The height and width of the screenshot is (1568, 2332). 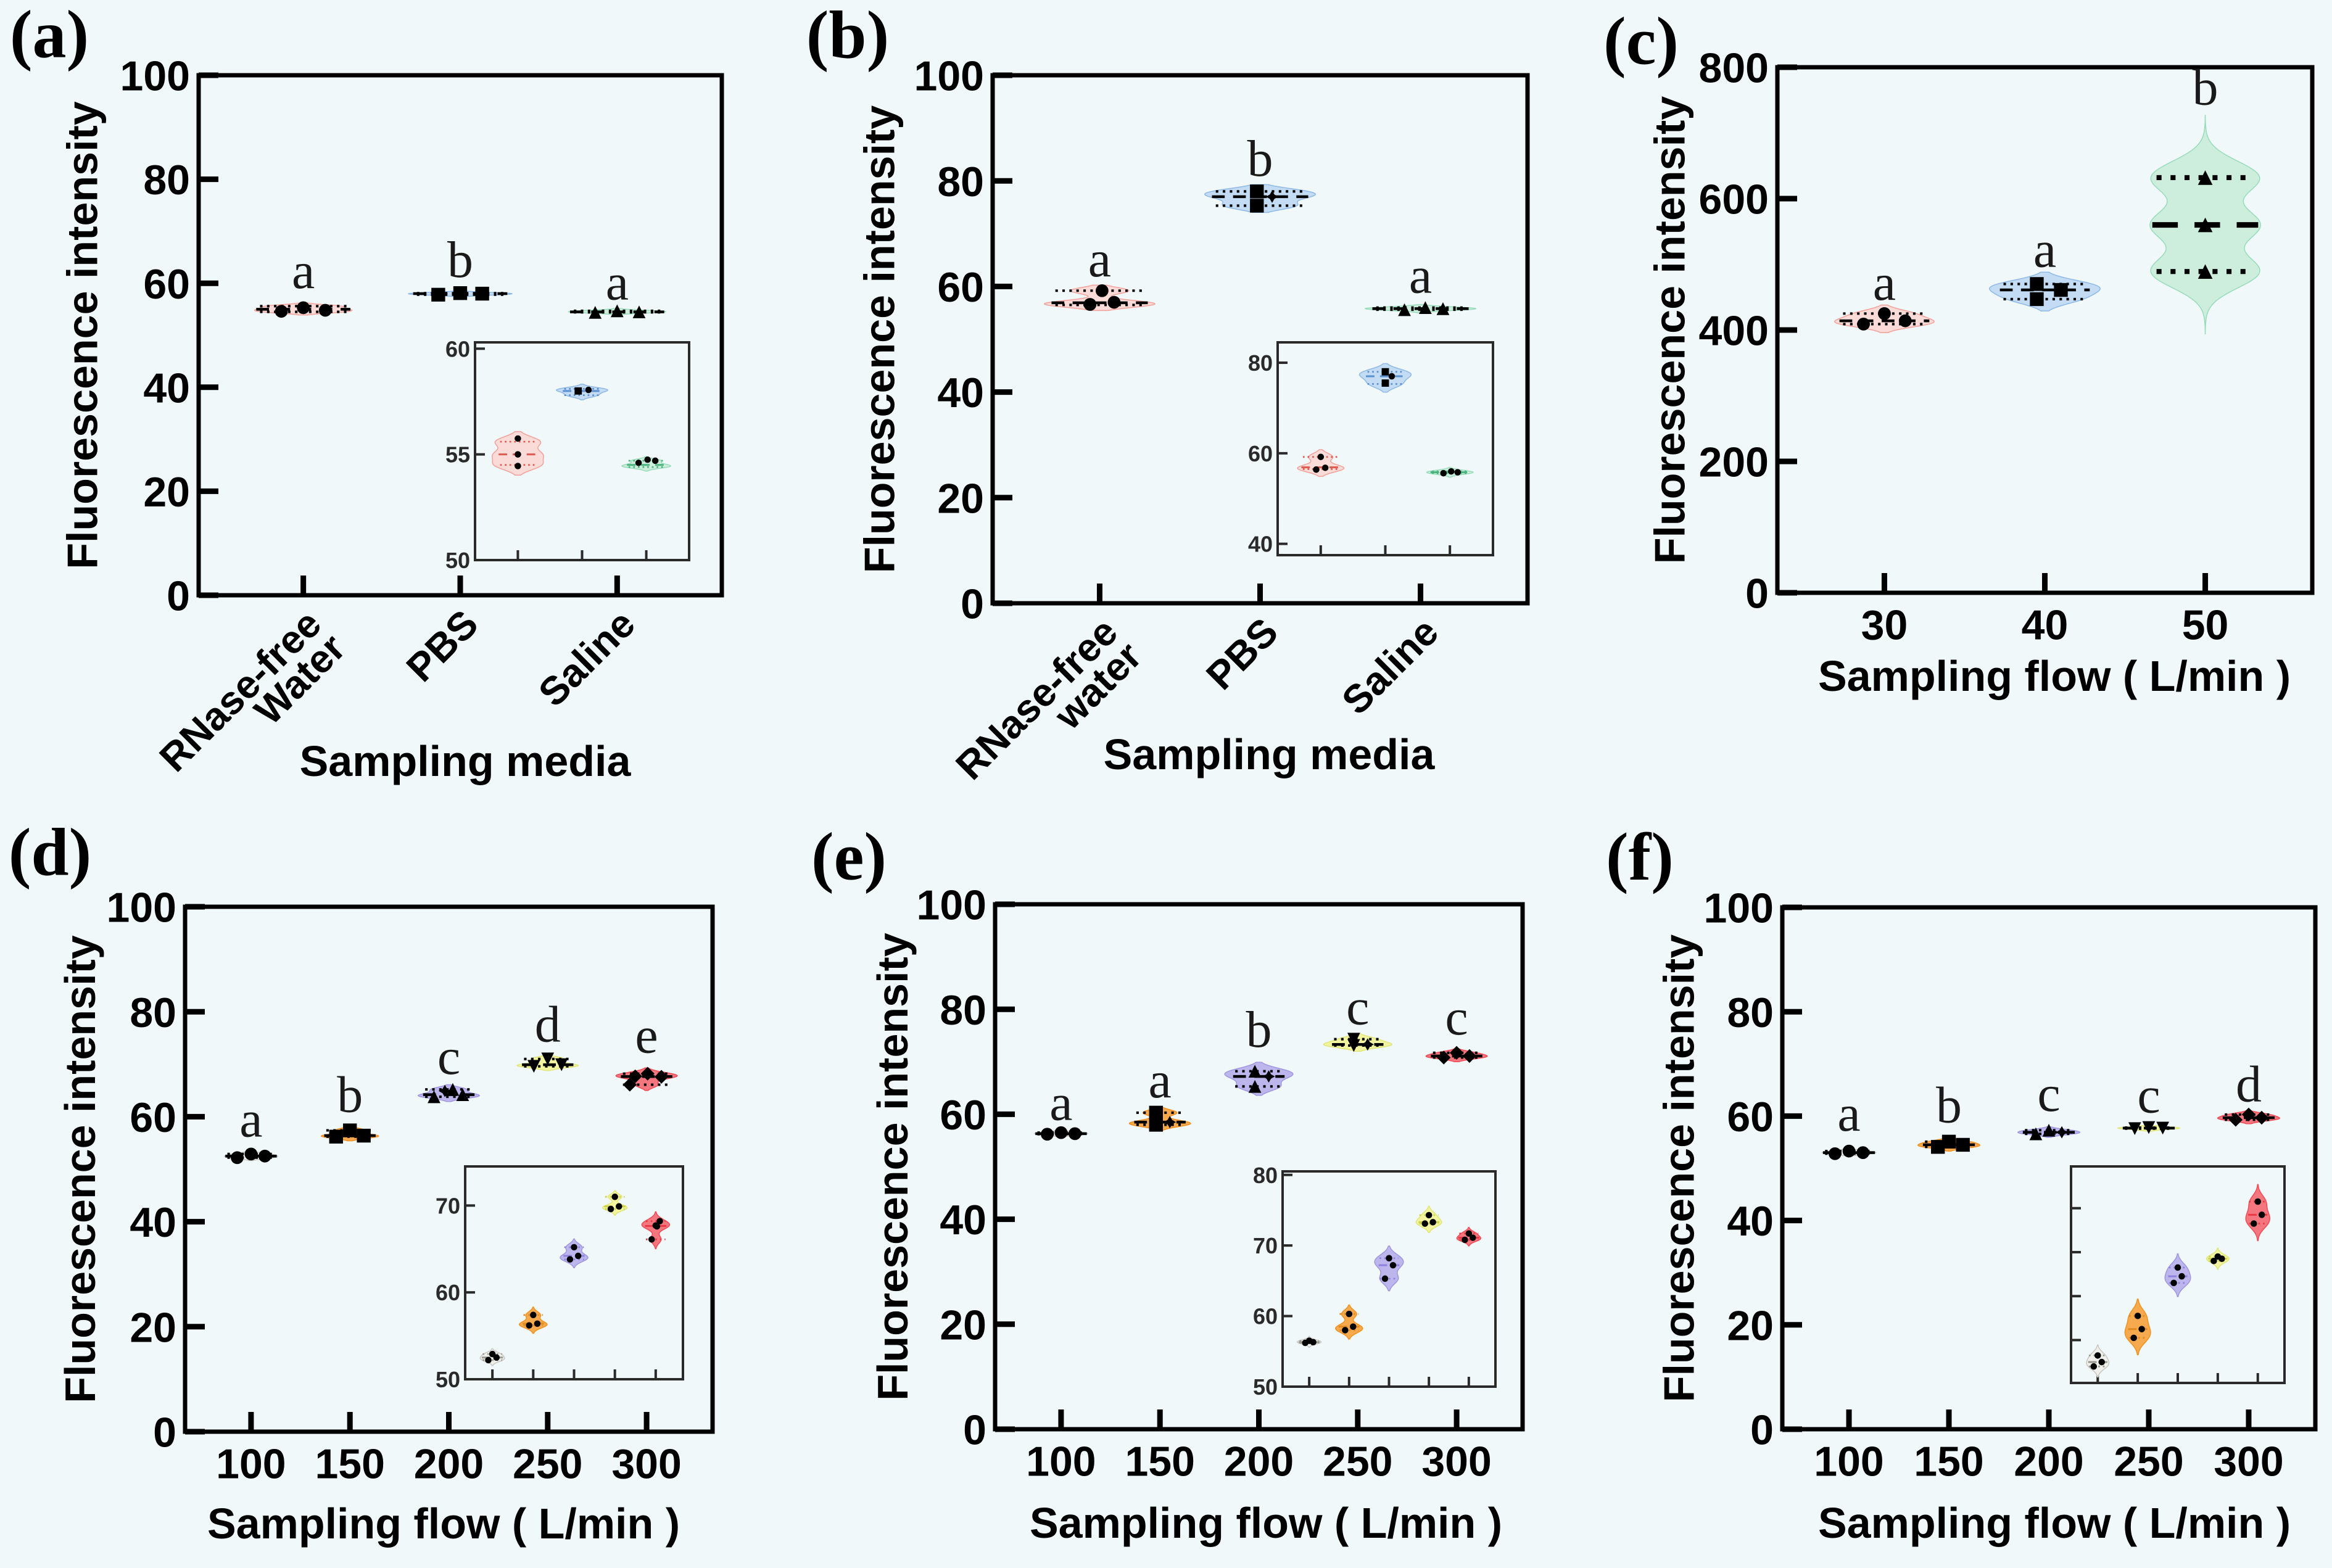 I want to click on svg-text: (b), so click(x=847, y=36).